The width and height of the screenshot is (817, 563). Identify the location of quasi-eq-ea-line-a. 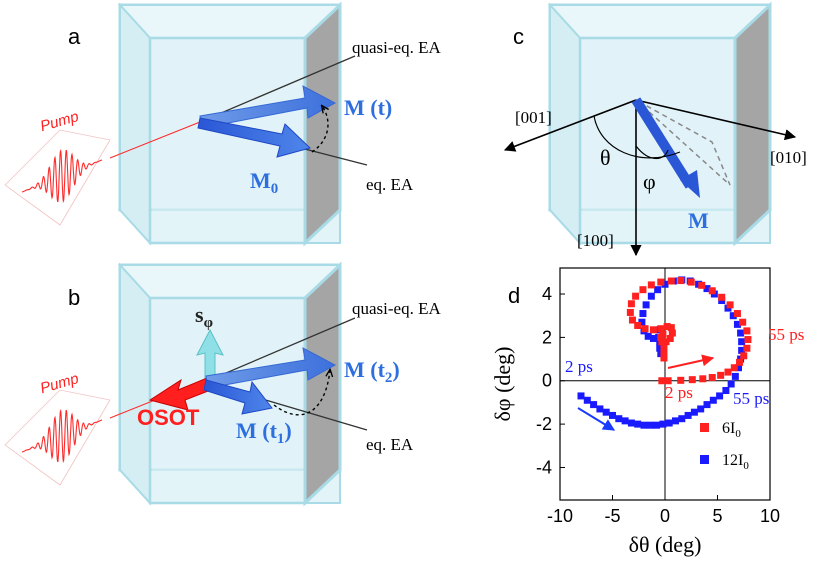
(277, 89).